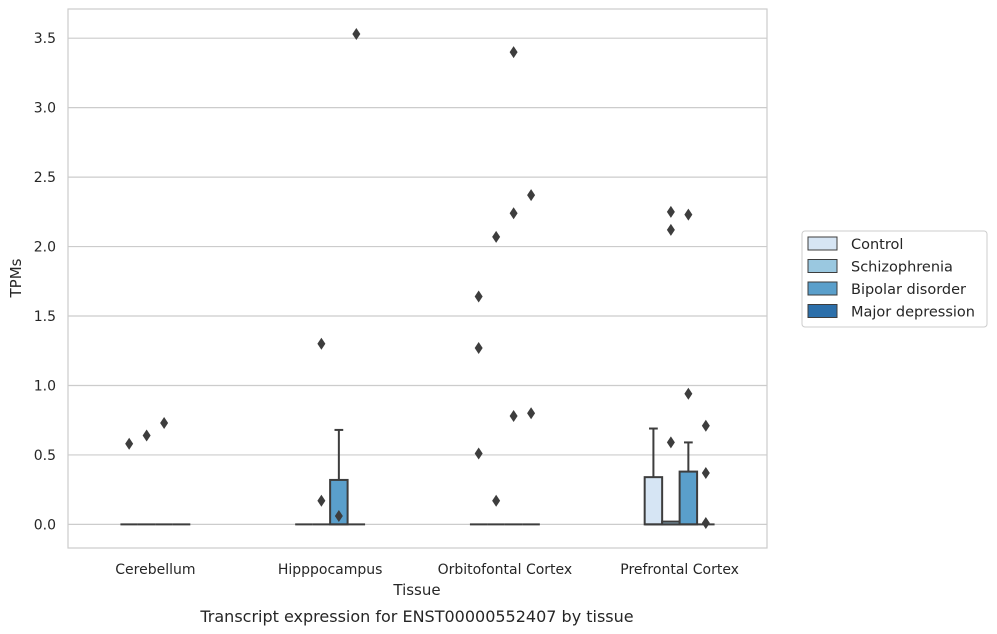  What do you see at coordinates (330, 570) in the screenshot?
I see `x-tick-label: Hipppocampus` at bounding box center [330, 570].